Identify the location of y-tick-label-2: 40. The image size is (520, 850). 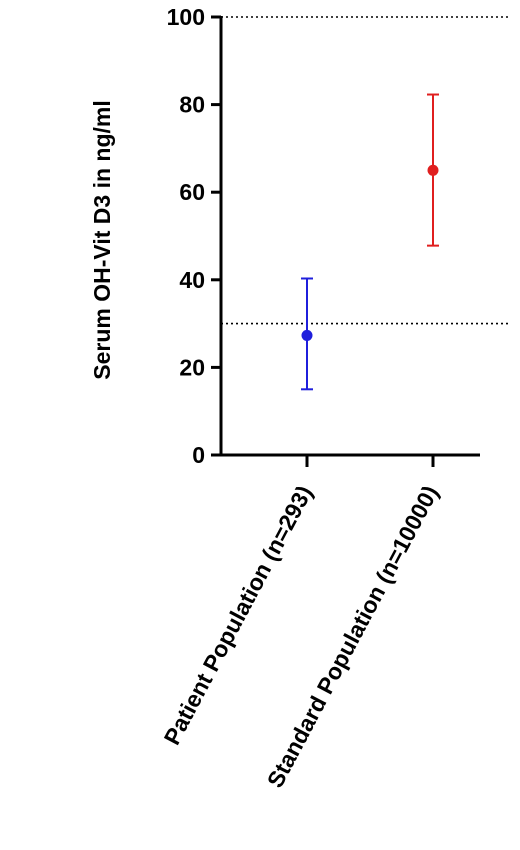
(192, 280).